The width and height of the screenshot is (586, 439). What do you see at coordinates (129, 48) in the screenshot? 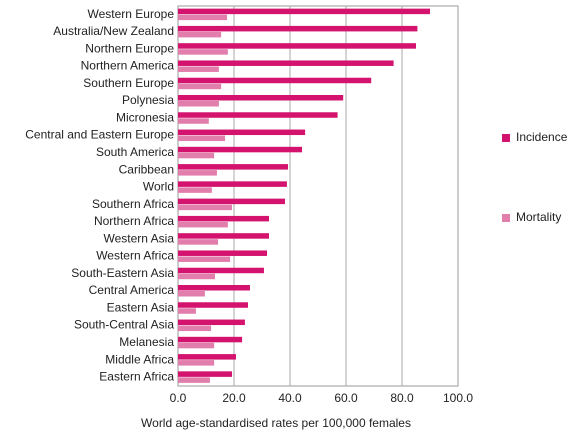
I see `y-tick-label: Northern Europe` at bounding box center [129, 48].